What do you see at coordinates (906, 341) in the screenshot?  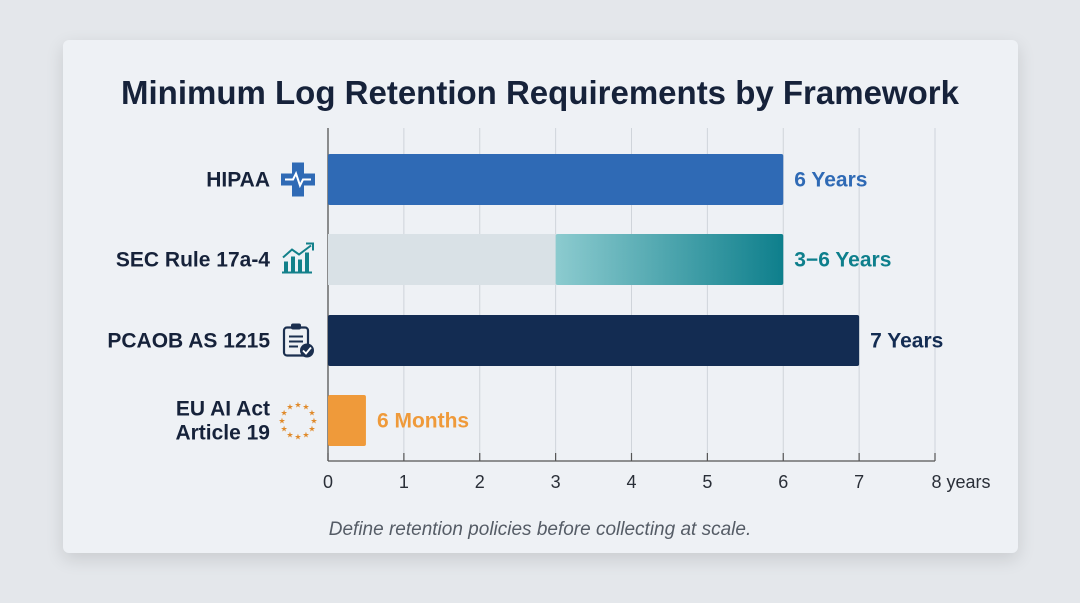 I see `data-label: 7 Years` at bounding box center [906, 341].